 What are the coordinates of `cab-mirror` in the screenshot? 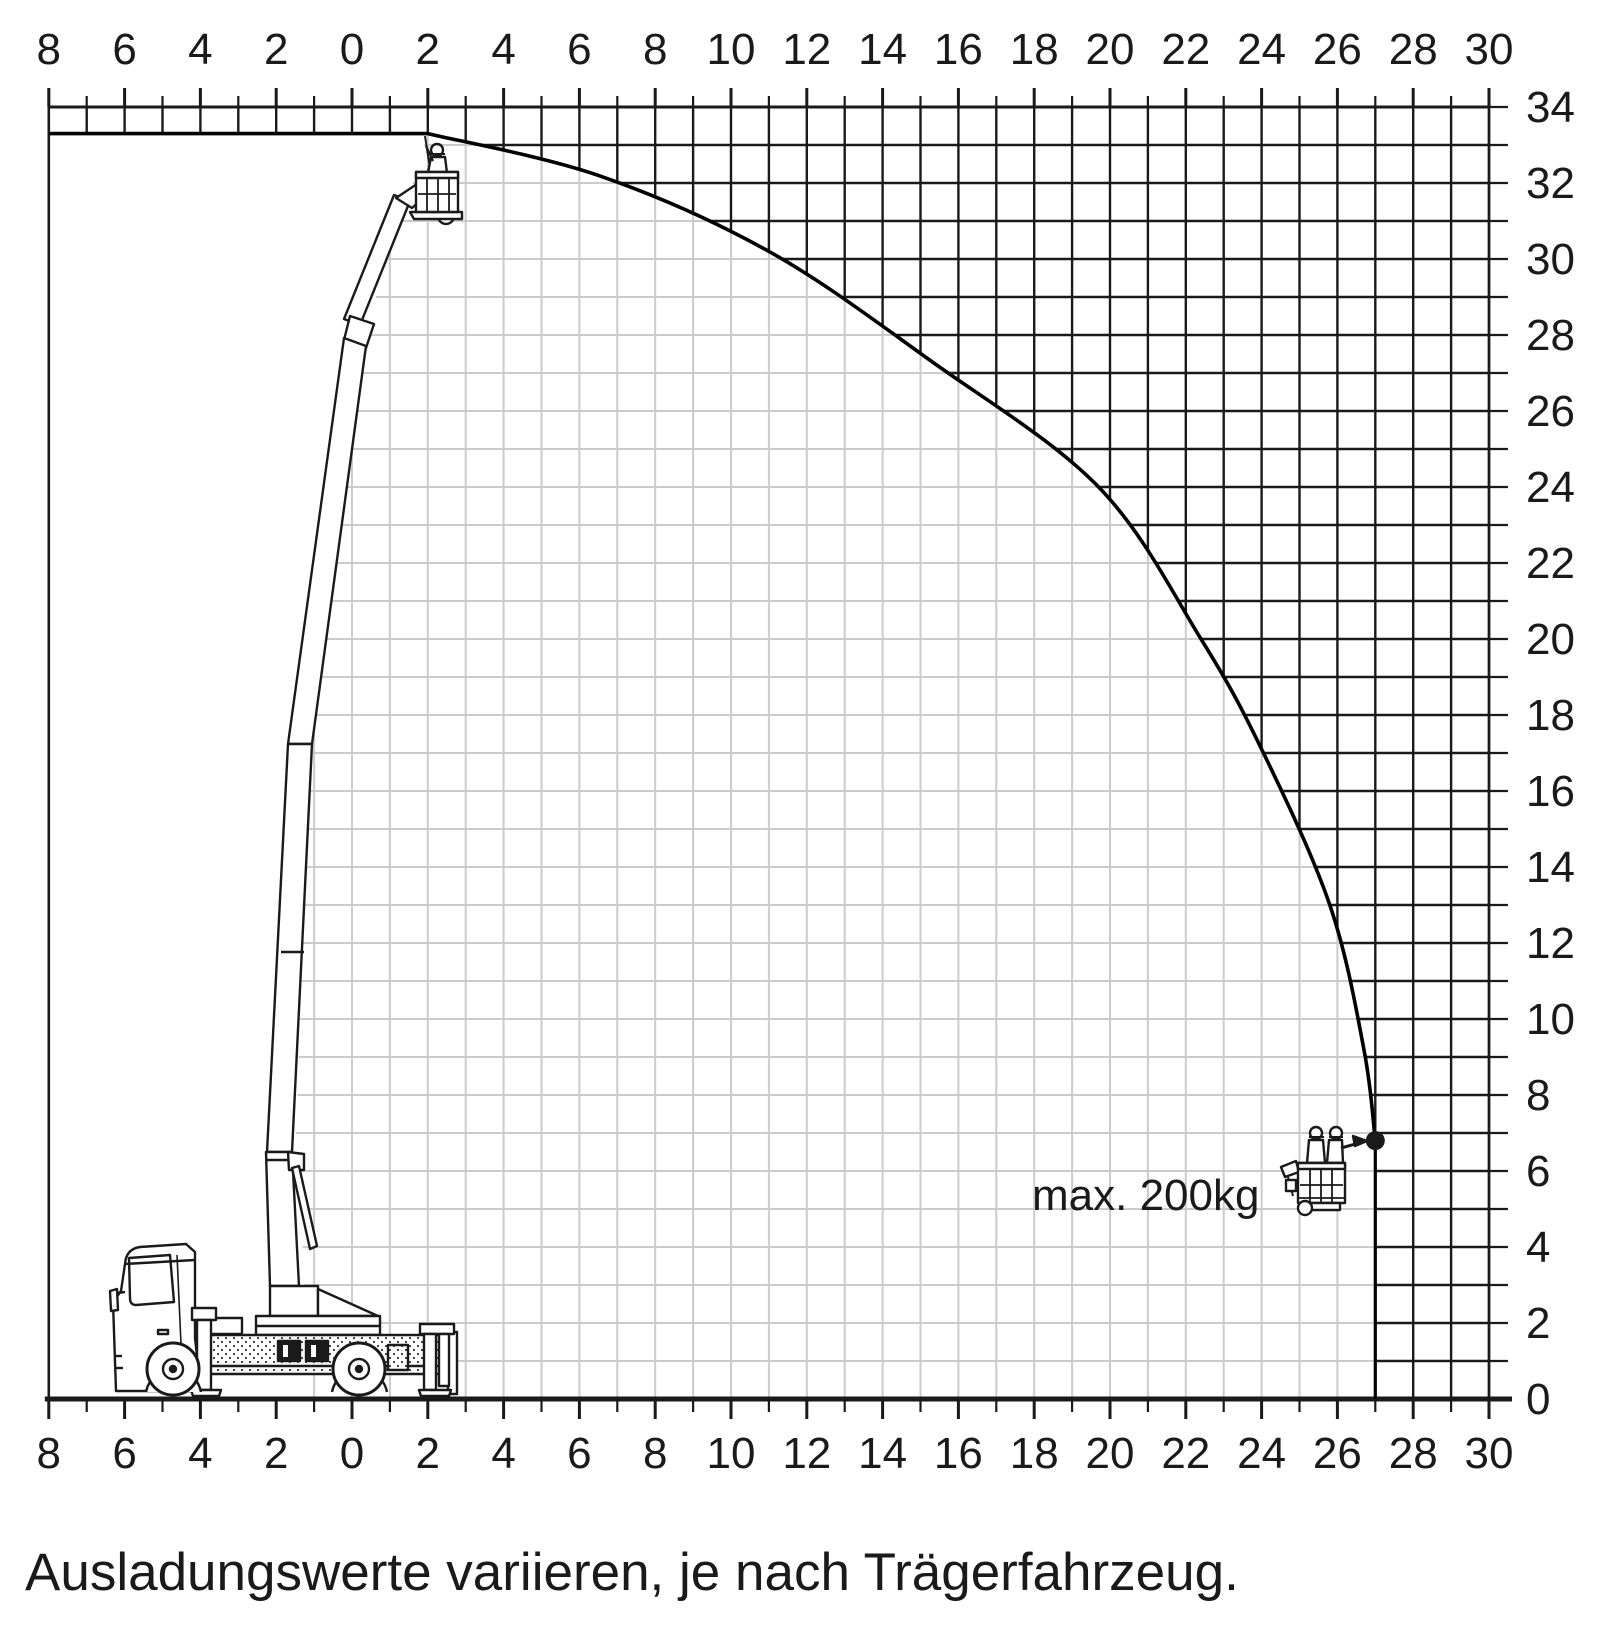 It's located at (114, 1300).